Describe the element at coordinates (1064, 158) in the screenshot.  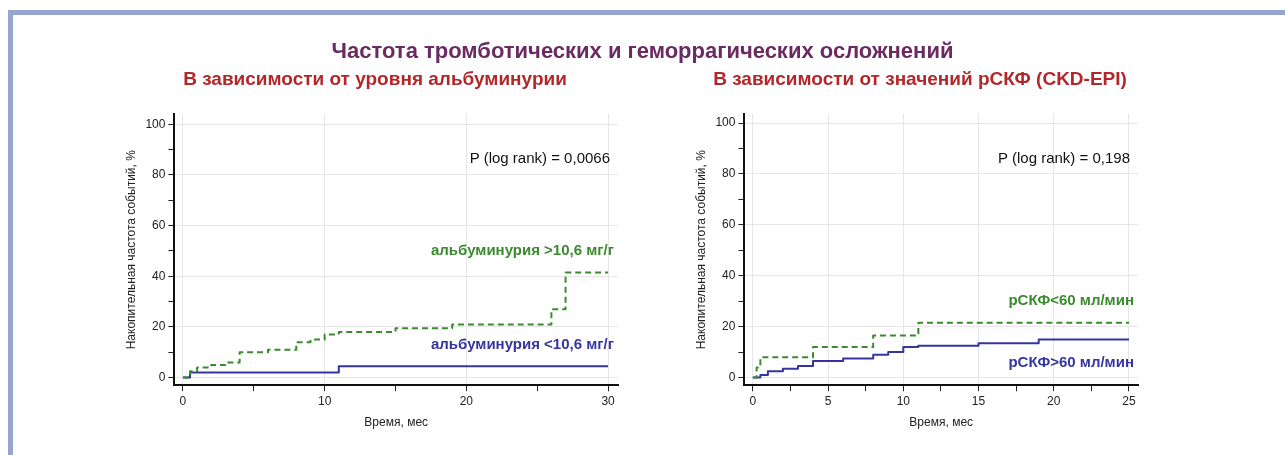
I see `annotation: P (log rank) = 0,198` at that location.